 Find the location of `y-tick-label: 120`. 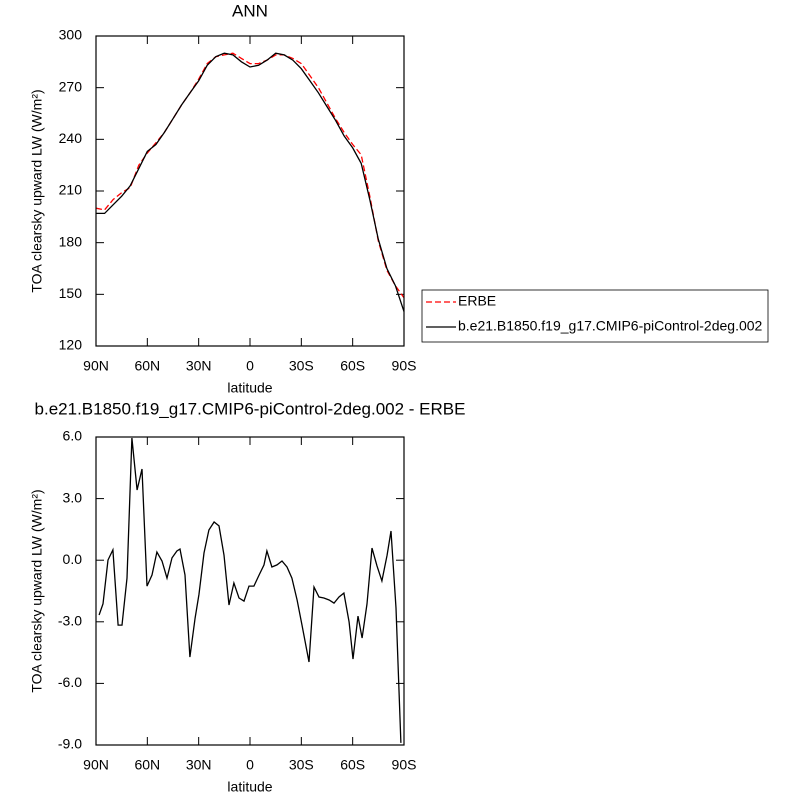

y-tick-label: 120 is located at coordinates (71, 345).